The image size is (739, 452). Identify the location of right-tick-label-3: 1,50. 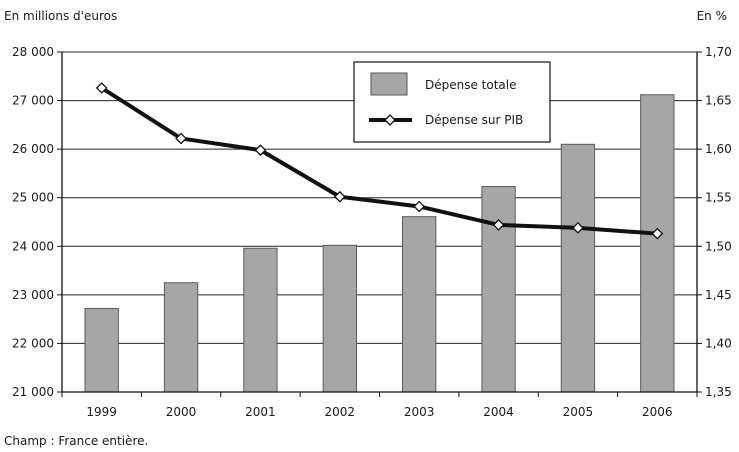
(718, 246).